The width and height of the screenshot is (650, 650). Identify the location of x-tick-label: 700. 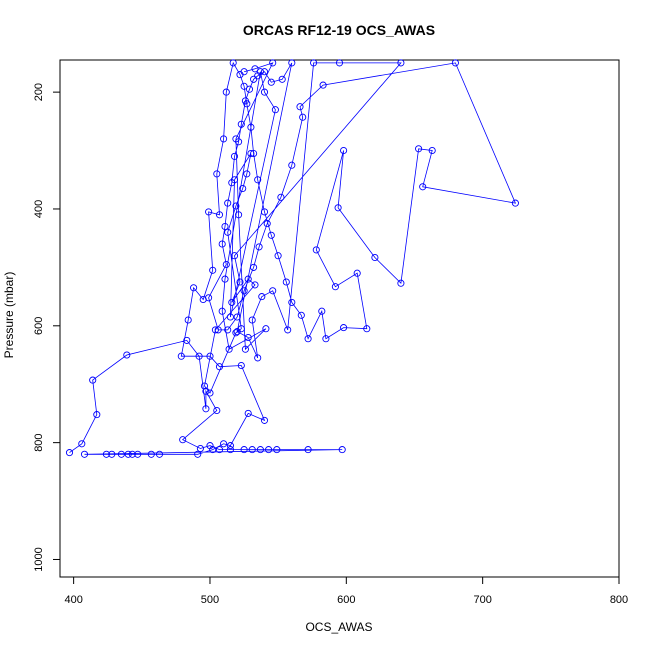
(482, 600).